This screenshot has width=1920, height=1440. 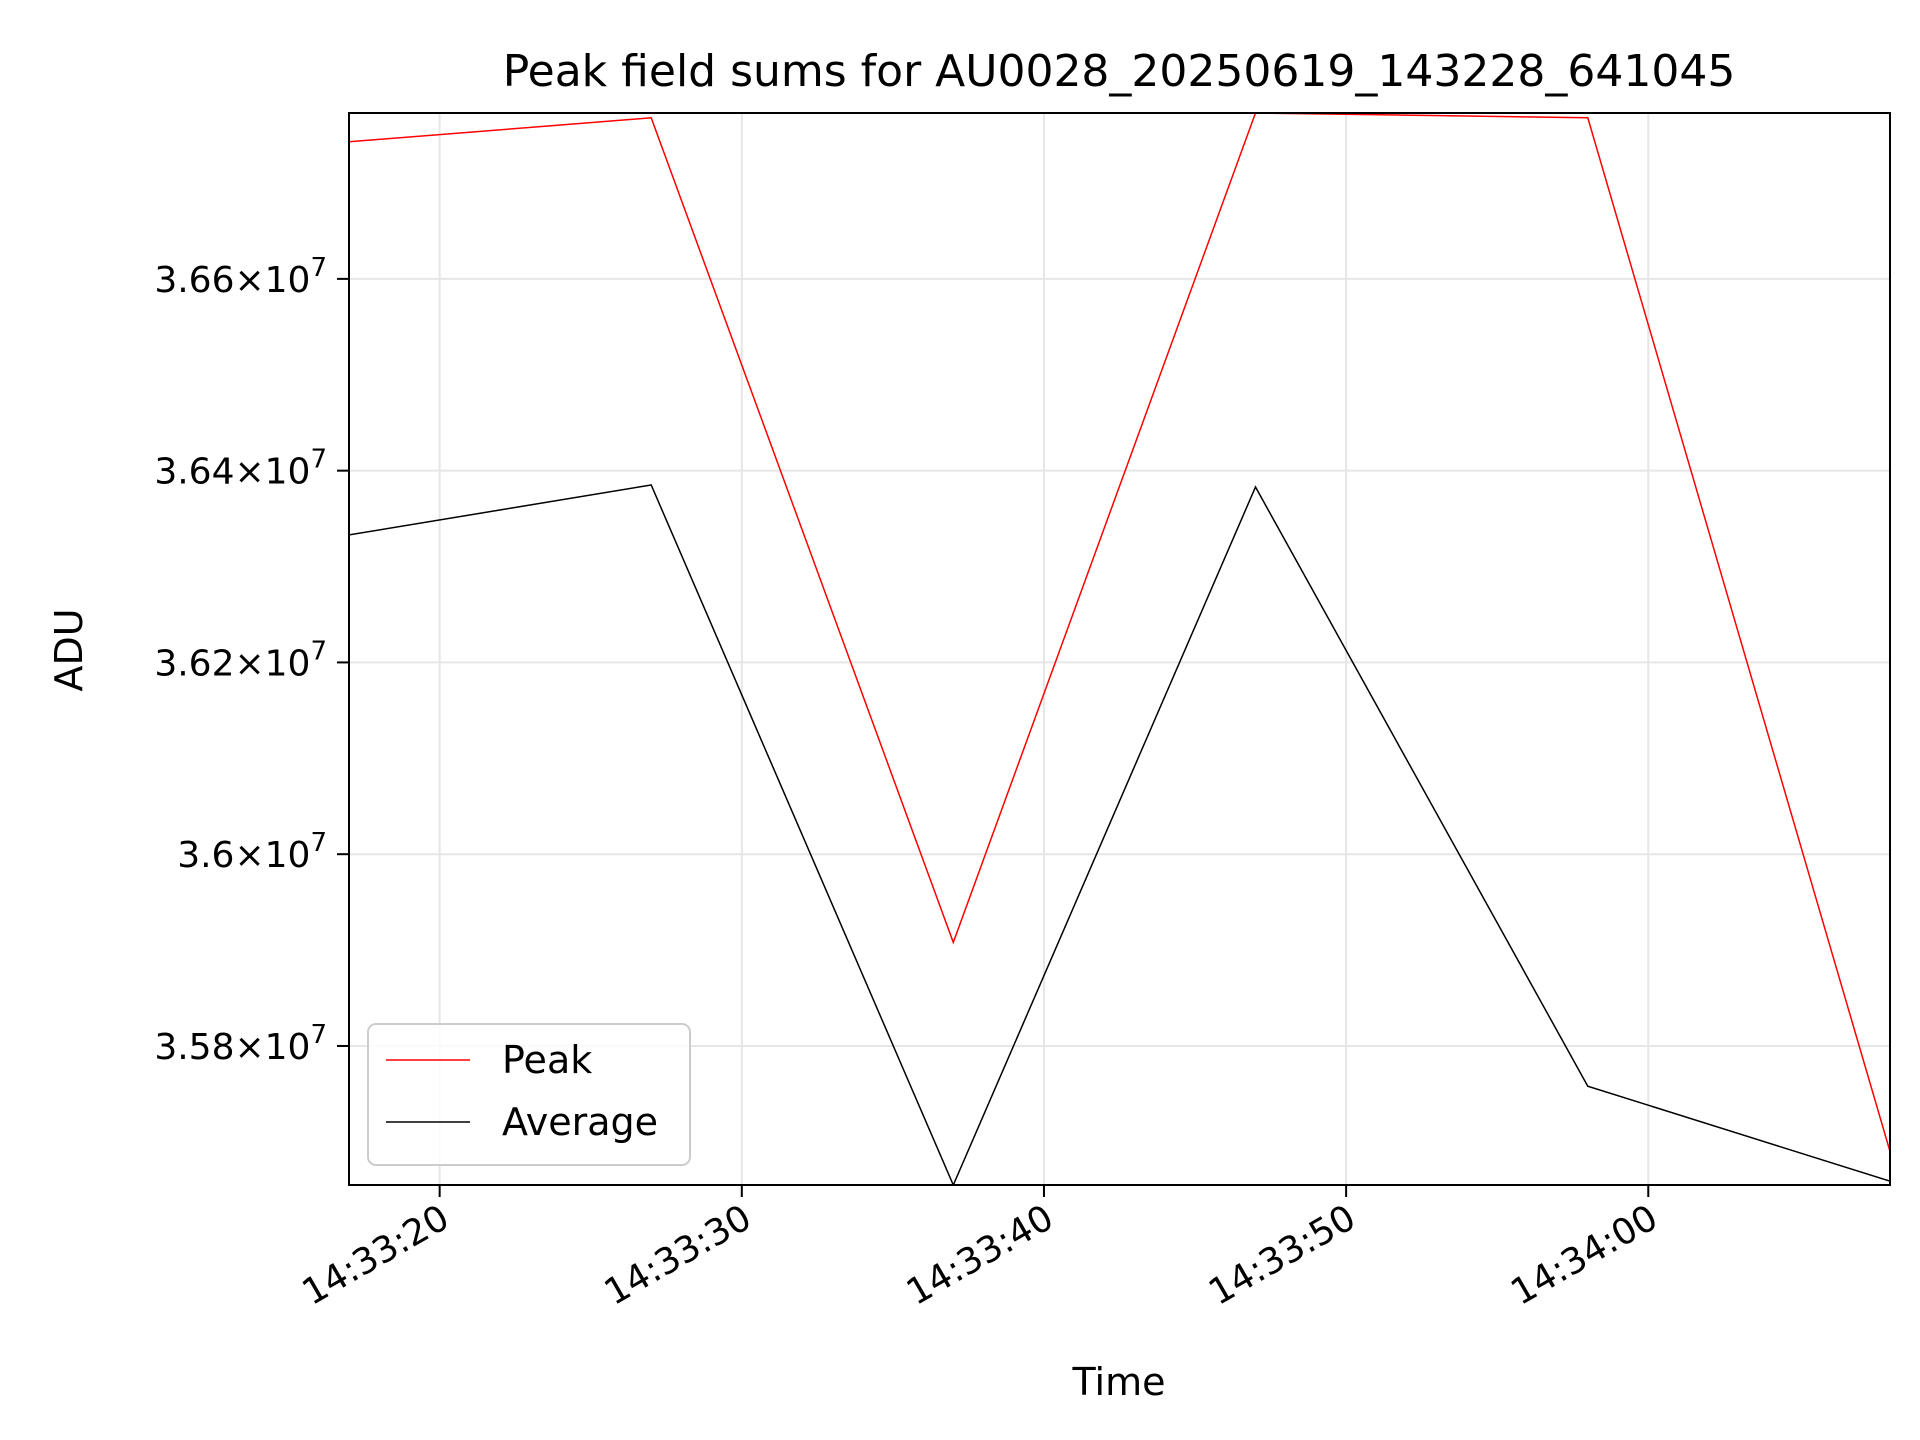 I want to click on x-axis-label: Time, so click(x=1119, y=1382).